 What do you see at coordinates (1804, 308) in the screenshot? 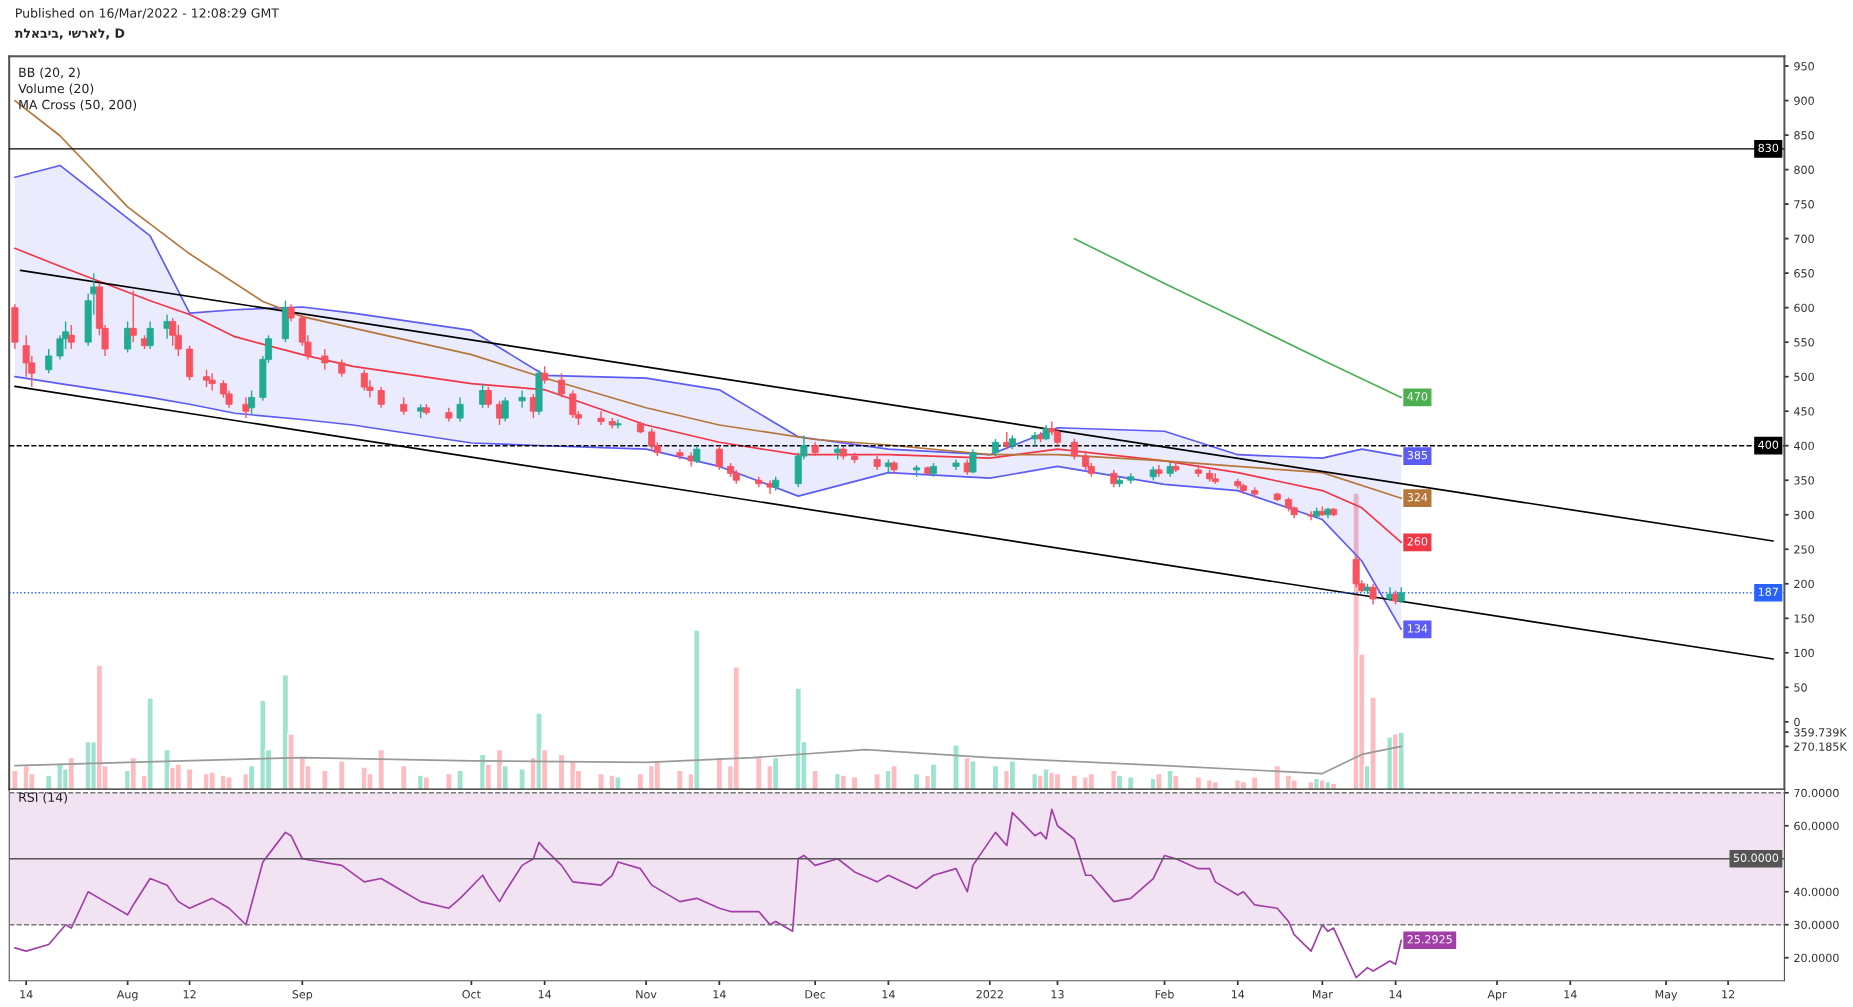
I see `y-tick-label: 600` at bounding box center [1804, 308].